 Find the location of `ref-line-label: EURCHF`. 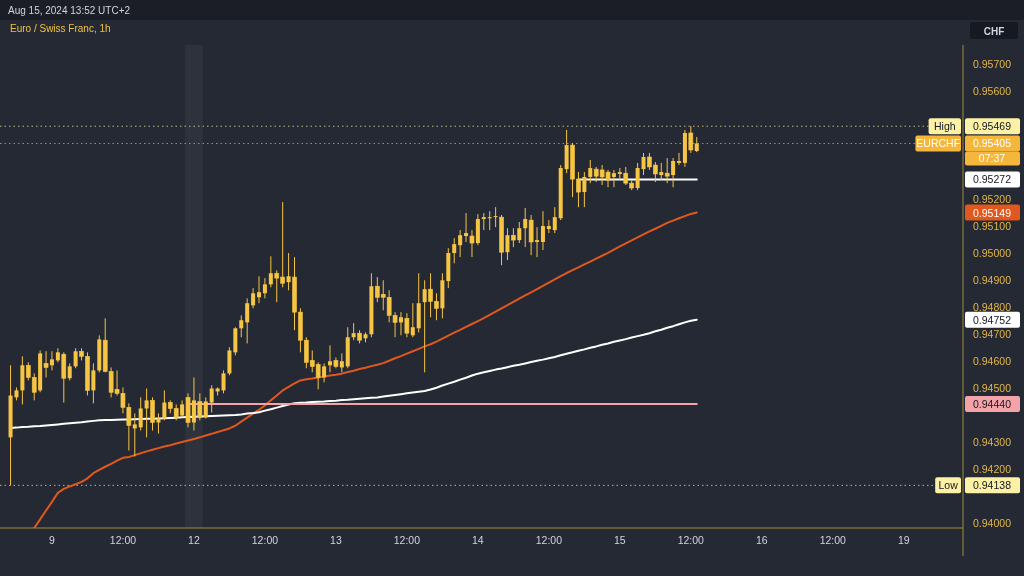

ref-line-label: EURCHF is located at coordinates (938, 143).